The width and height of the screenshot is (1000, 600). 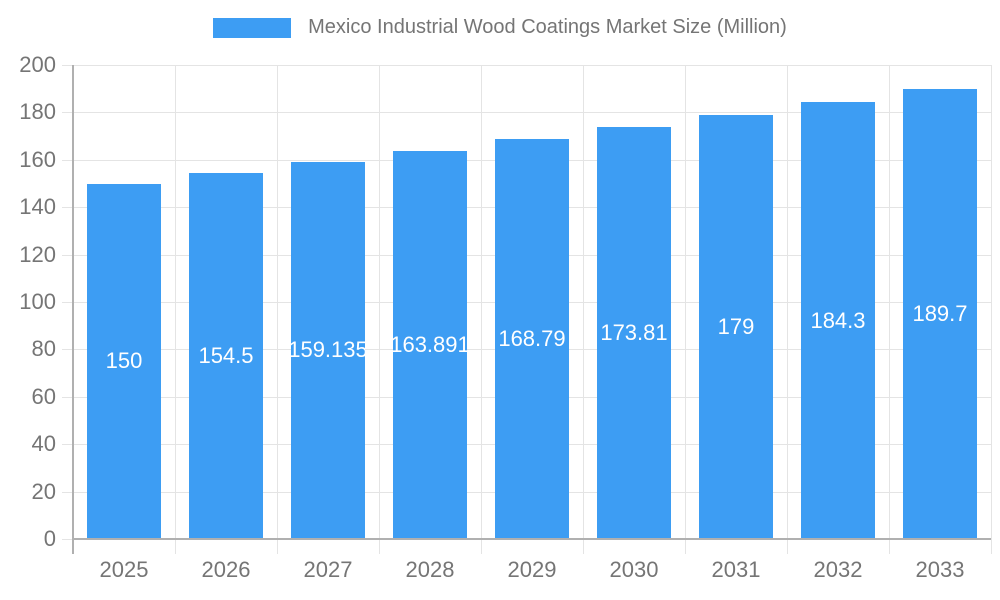 I want to click on y-axis-label: 200, so click(x=37, y=64).